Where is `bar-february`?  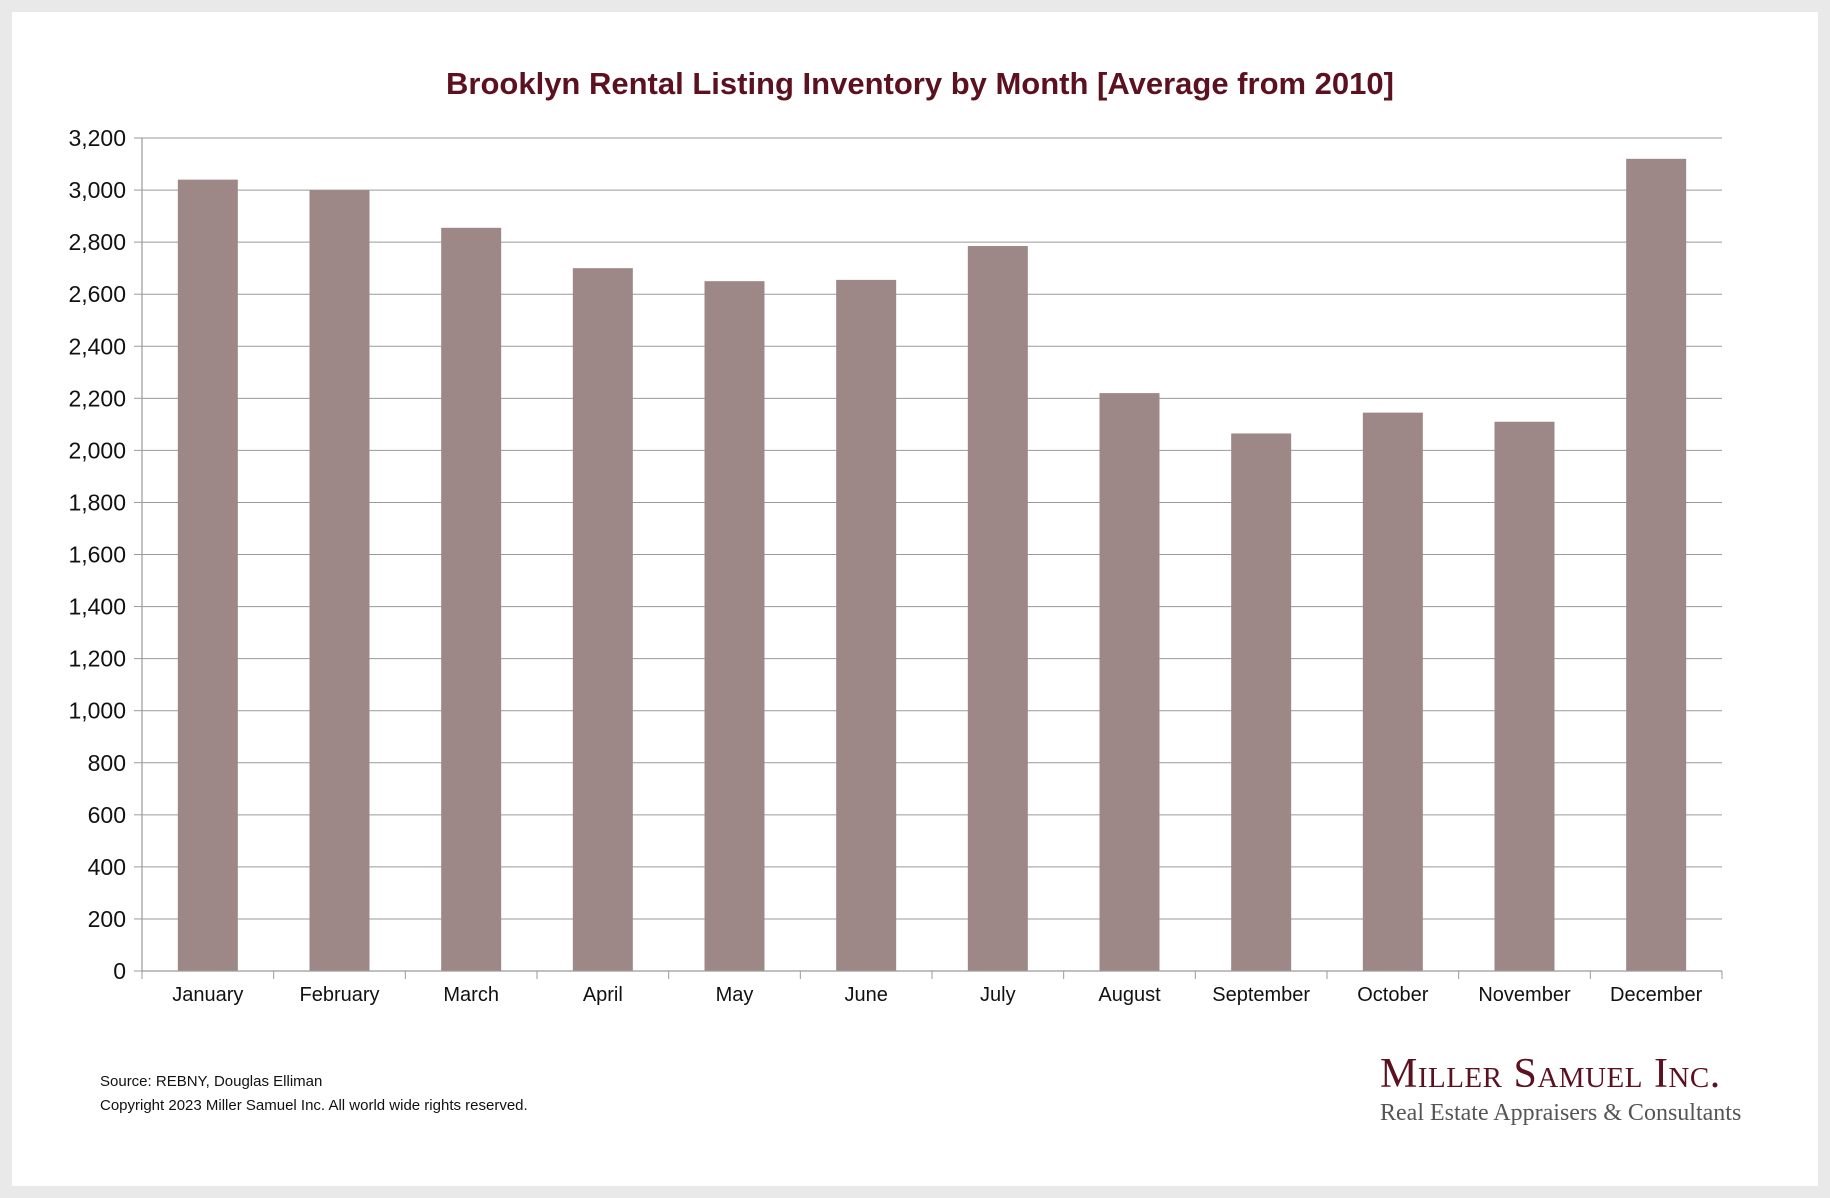 bar-february is located at coordinates (339, 580).